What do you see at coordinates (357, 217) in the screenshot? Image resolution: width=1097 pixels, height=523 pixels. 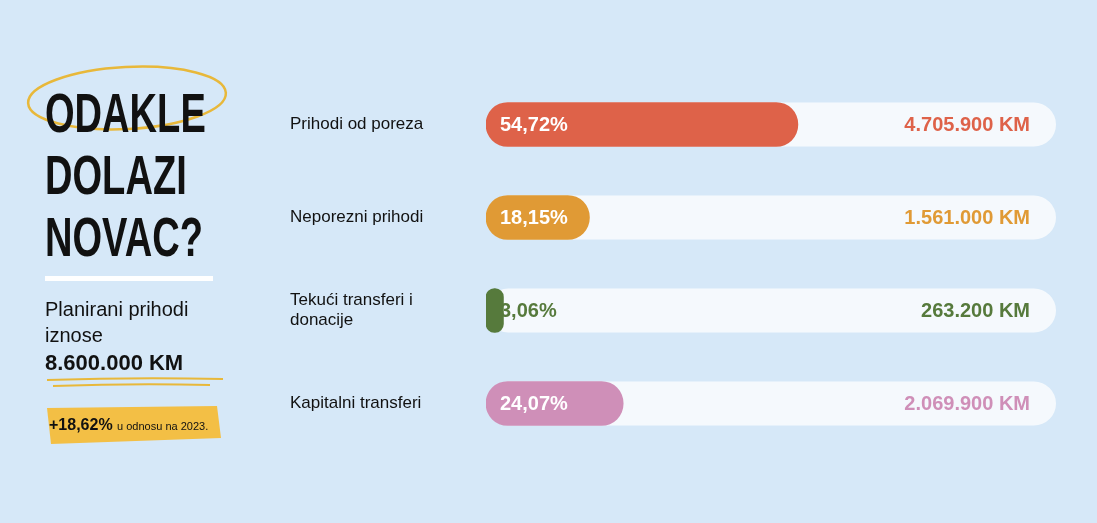 I see `y-tick-label: Neporezni prihodi` at bounding box center [357, 217].